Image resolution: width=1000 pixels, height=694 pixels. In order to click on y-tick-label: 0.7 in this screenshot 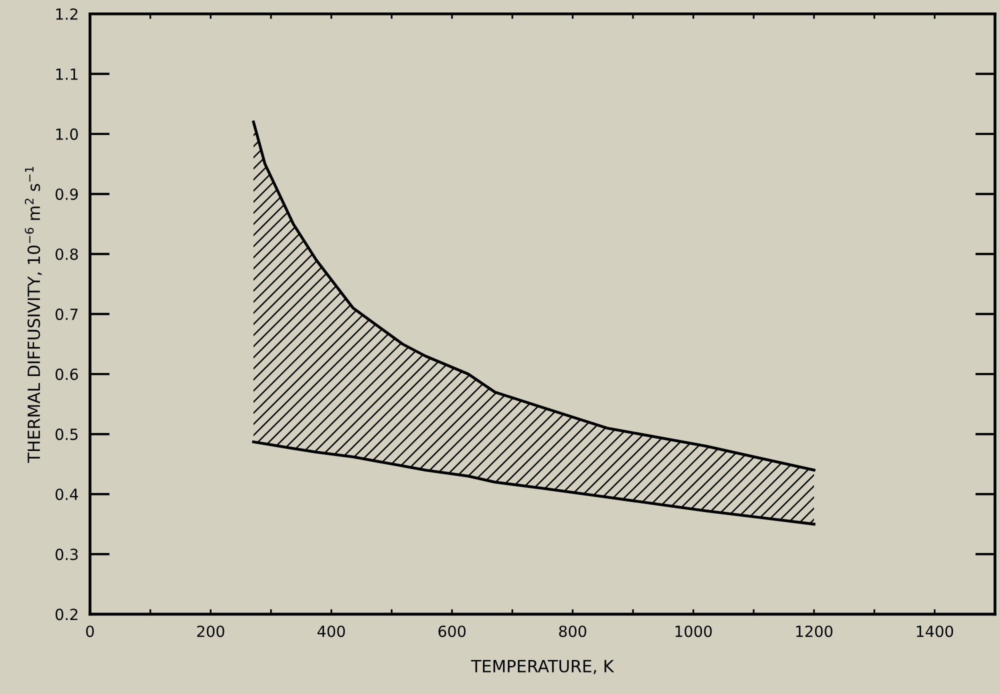, I will do `click(67, 314)`.